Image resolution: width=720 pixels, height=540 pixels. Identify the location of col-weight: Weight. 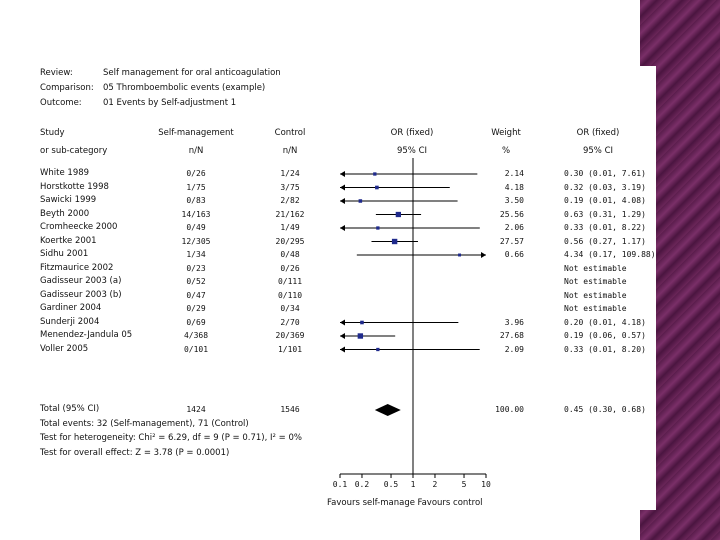
(506, 133).